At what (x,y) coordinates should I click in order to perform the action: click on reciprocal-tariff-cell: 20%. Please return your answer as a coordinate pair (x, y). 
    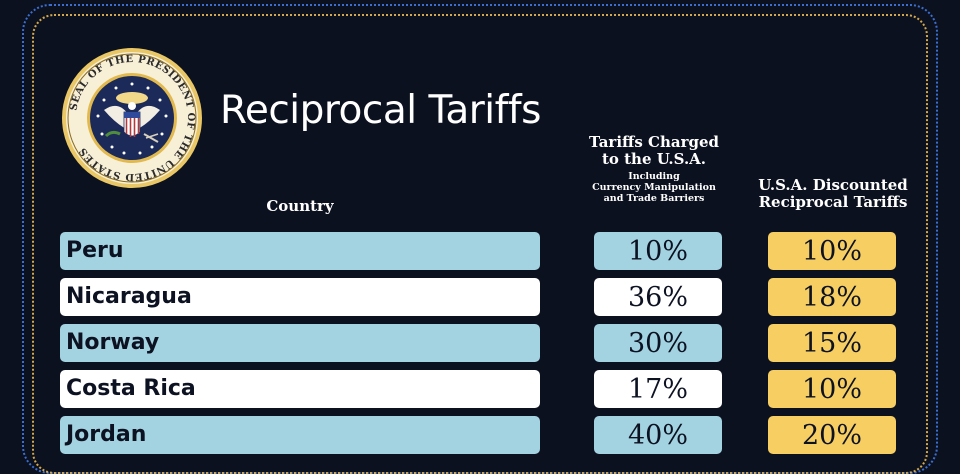
    Looking at the image, I should click on (832, 435).